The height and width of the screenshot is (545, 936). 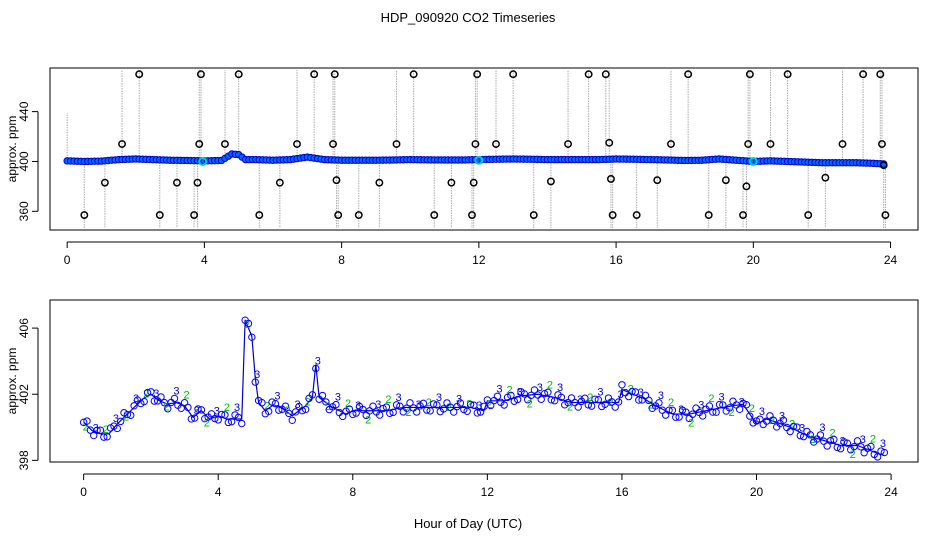 I want to click on bottom-y-axis-label: approx. ppm, so click(x=12, y=381).